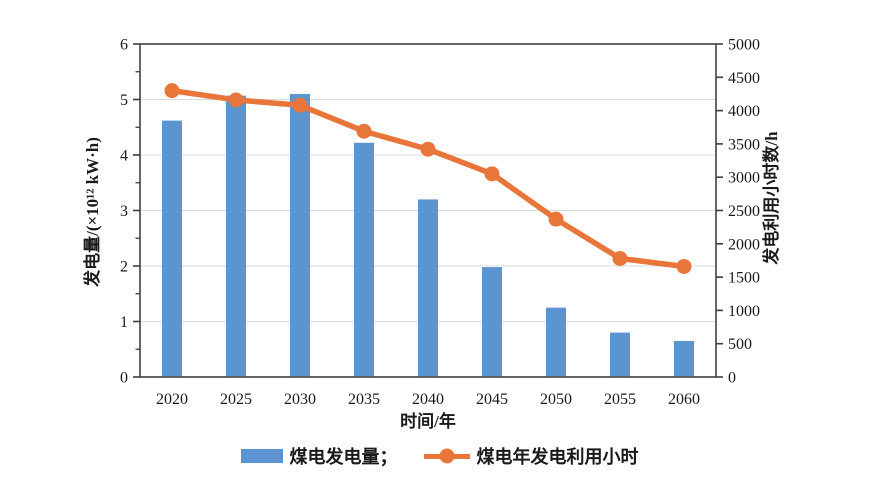  Describe the element at coordinates (684, 358) in the screenshot. I see `bar-2060` at that location.